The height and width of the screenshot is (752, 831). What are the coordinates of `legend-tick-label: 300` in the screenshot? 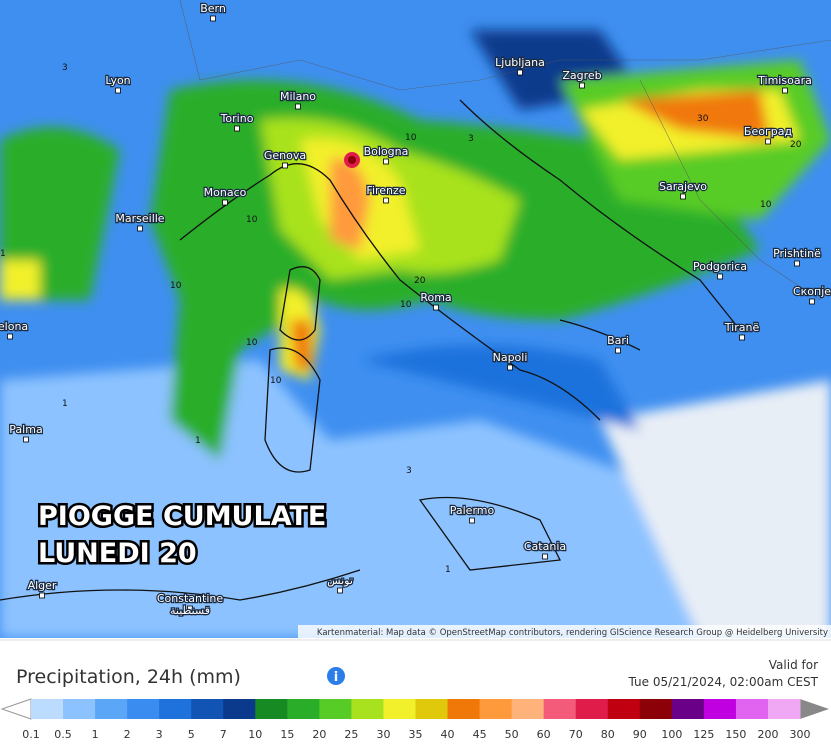 It's located at (800, 734).